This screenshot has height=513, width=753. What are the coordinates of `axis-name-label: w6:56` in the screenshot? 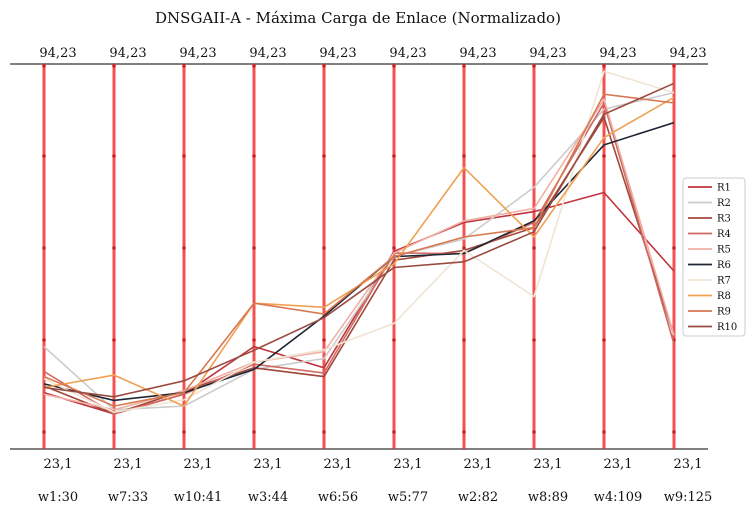 It's located at (338, 497).